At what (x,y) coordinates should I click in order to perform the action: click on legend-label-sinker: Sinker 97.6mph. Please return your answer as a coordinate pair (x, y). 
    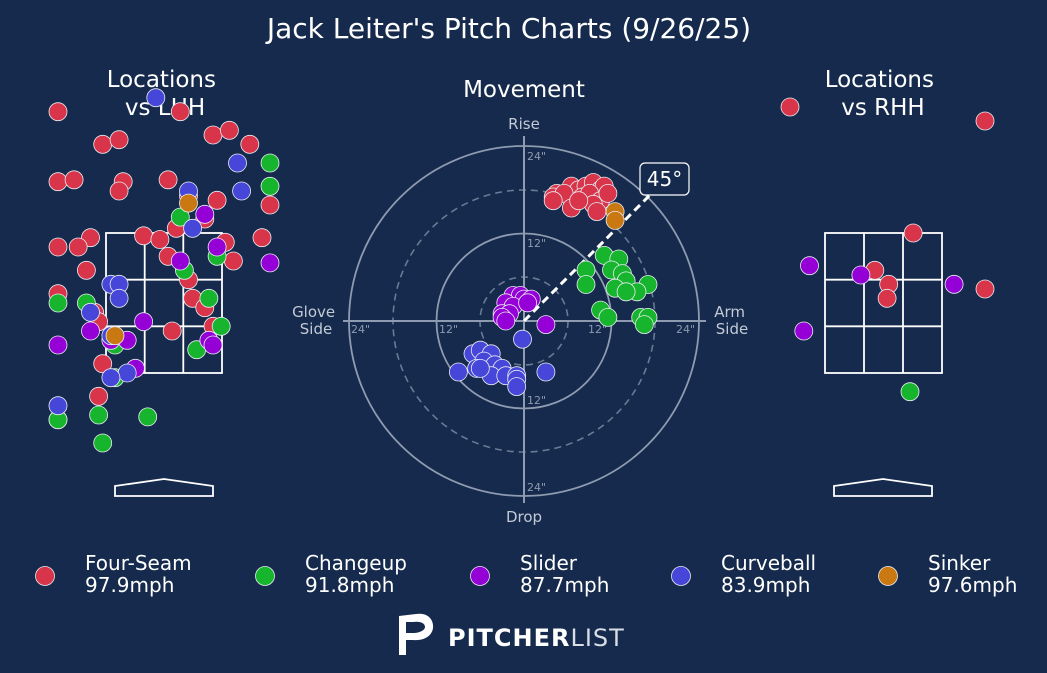
    Looking at the image, I should click on (972, 574).